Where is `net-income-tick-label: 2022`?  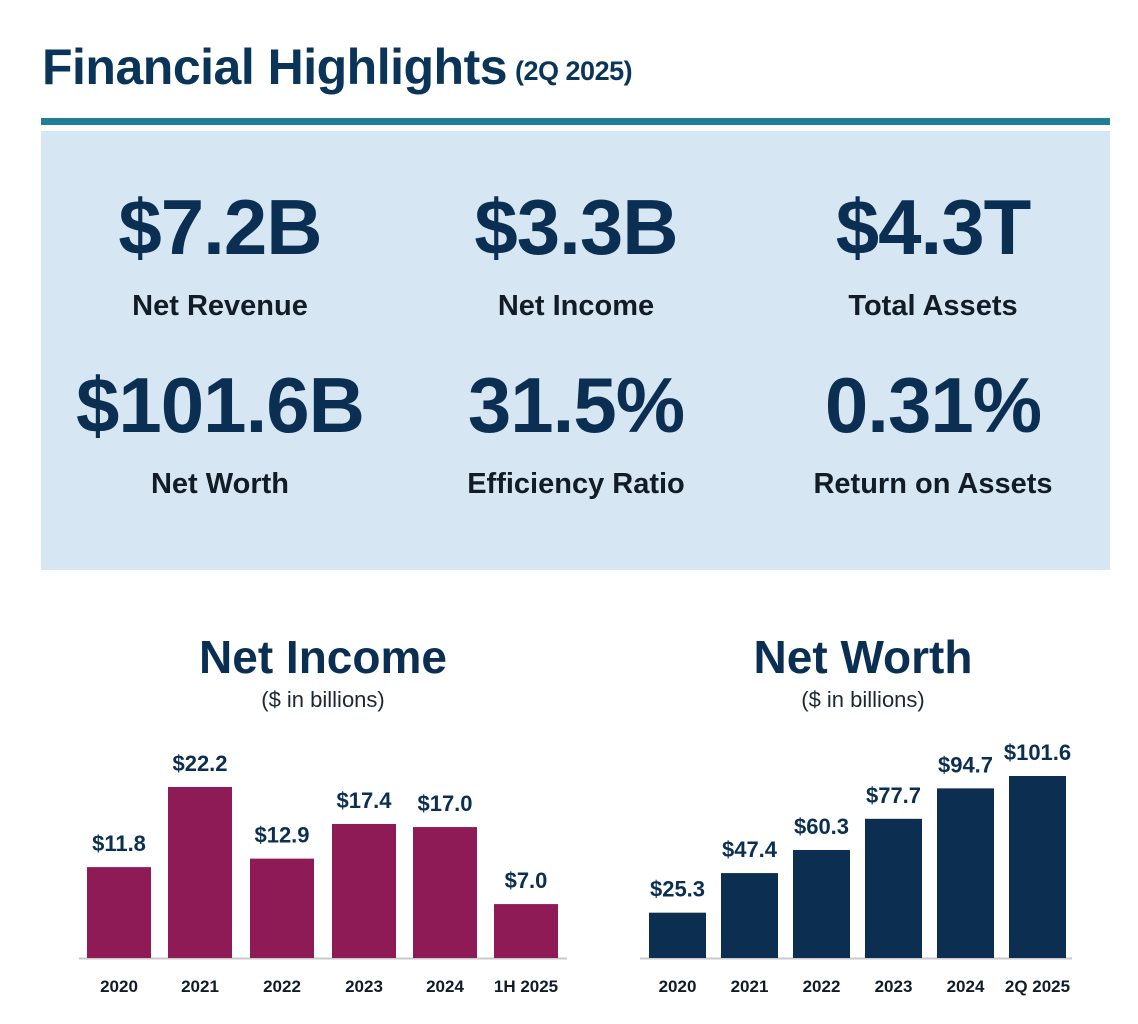
net-income-tick-label: 2022 is located at coordinates (282, 986).